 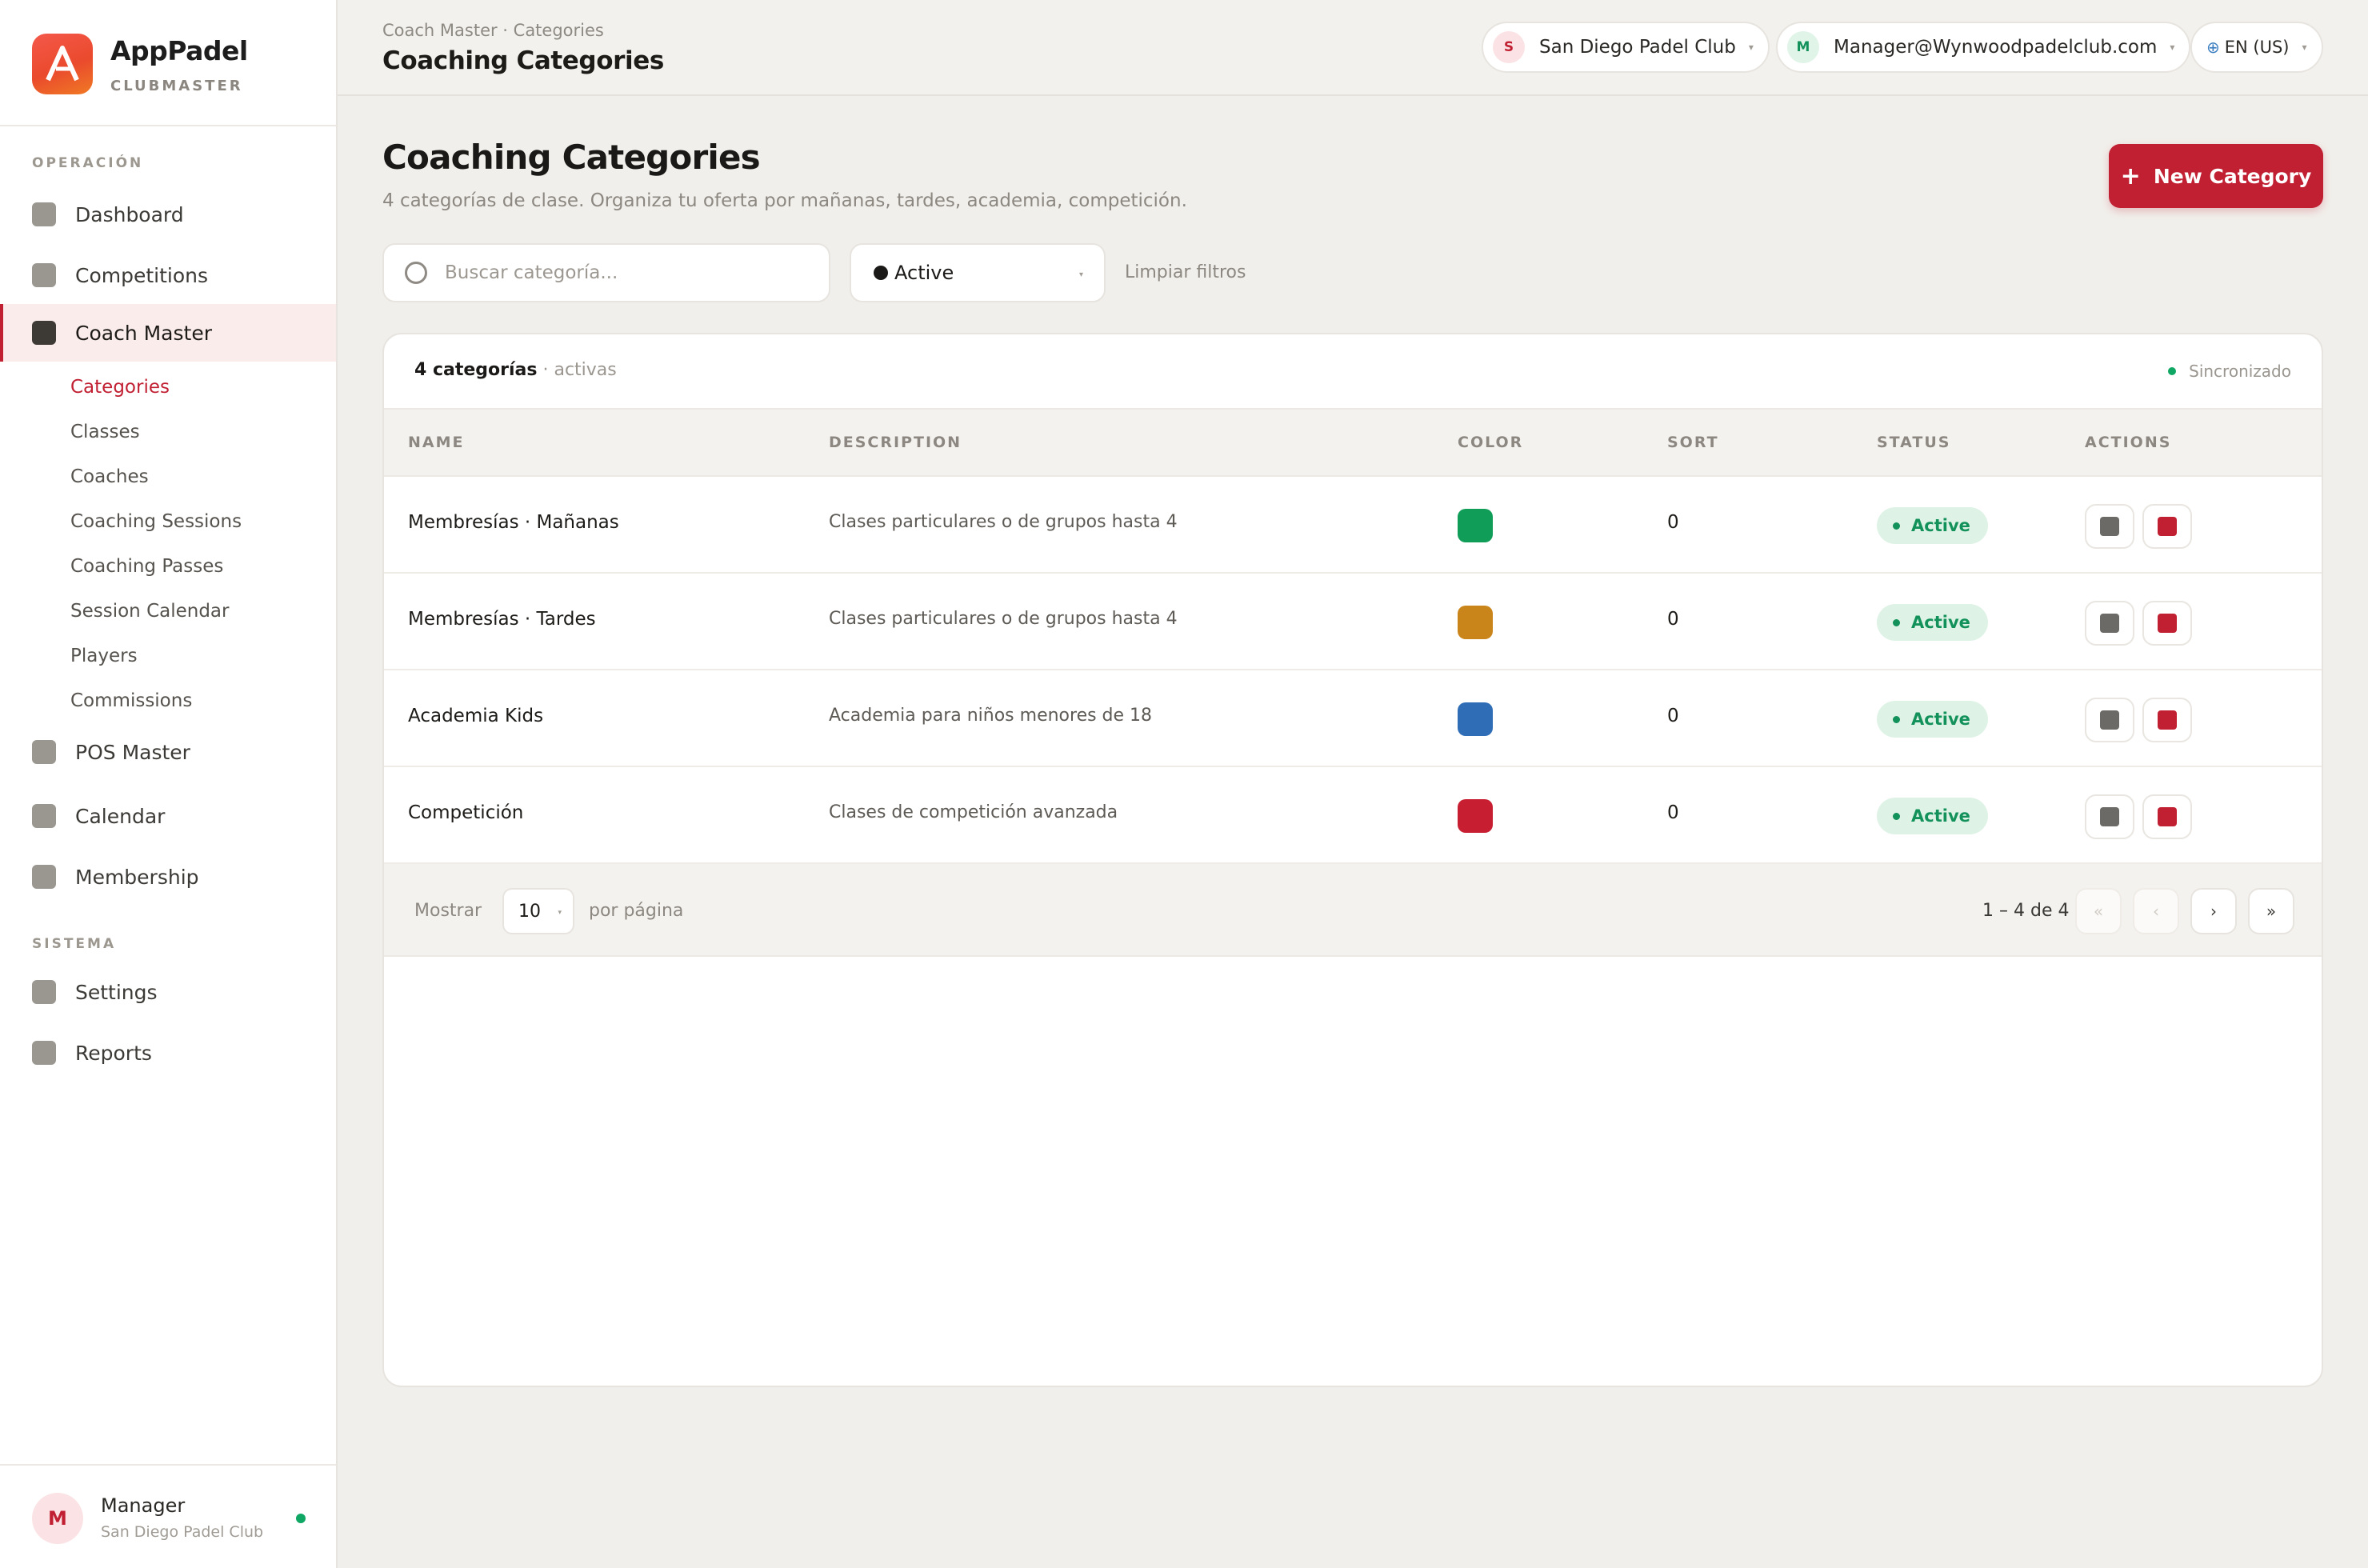 I want to click on column-header-name: NAME, so click(x=436, y=442).